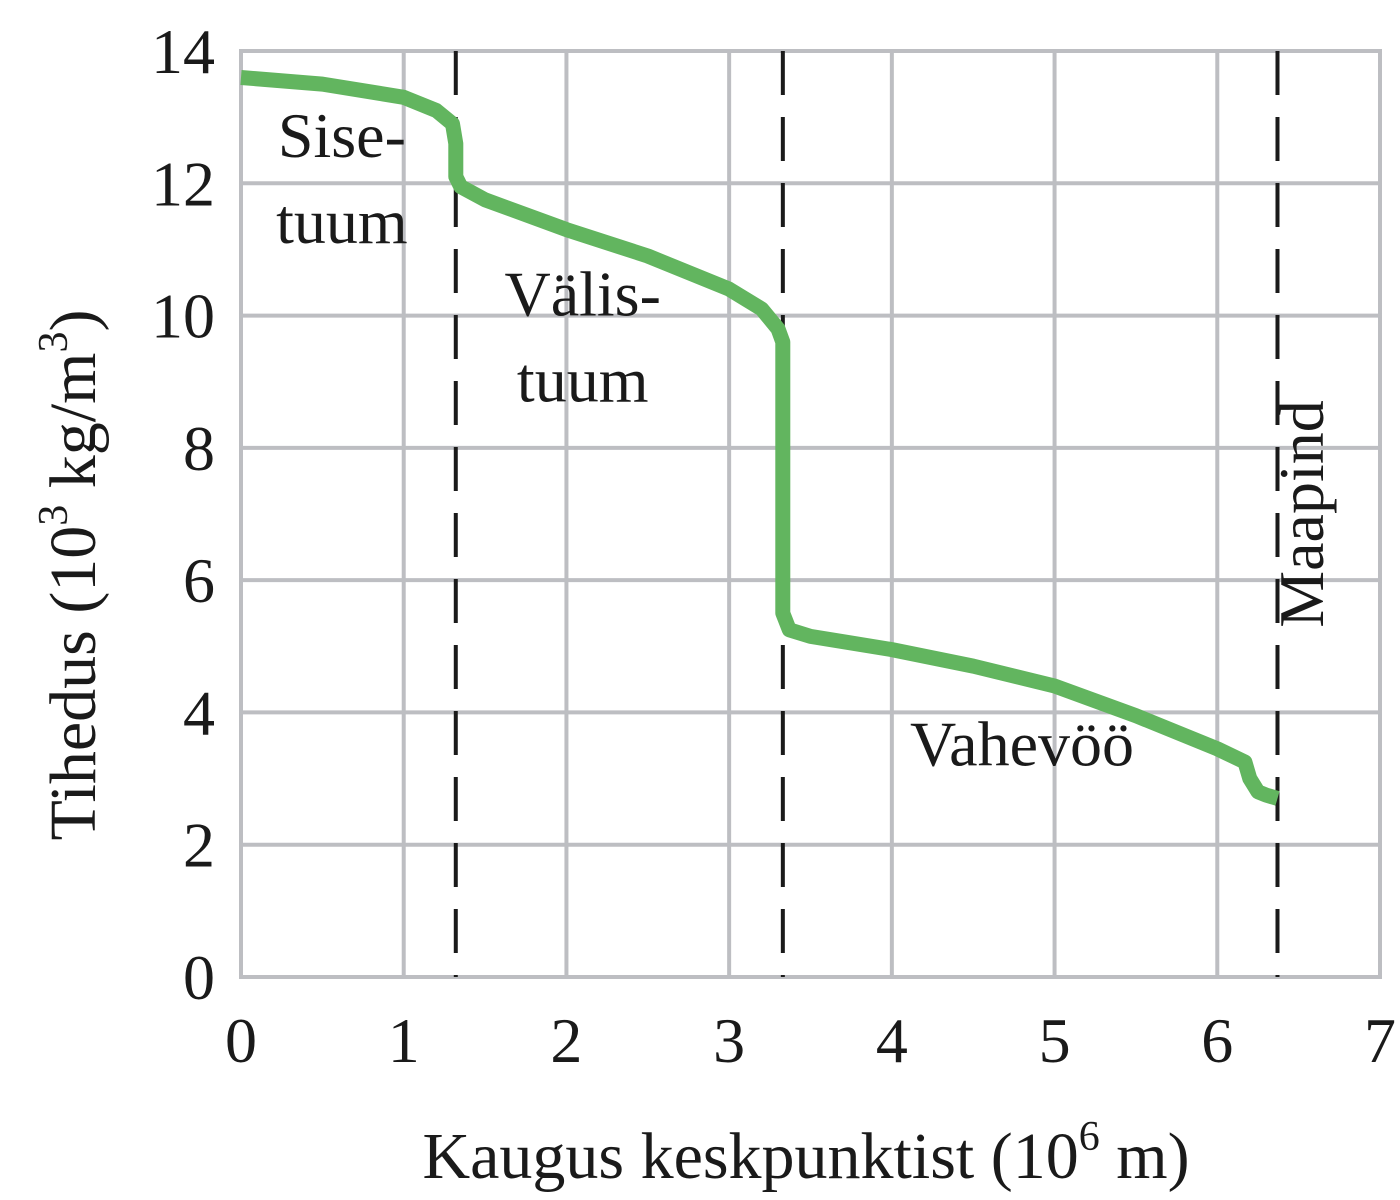  I want to click on region-label: Maapind, so click(1301, 514).